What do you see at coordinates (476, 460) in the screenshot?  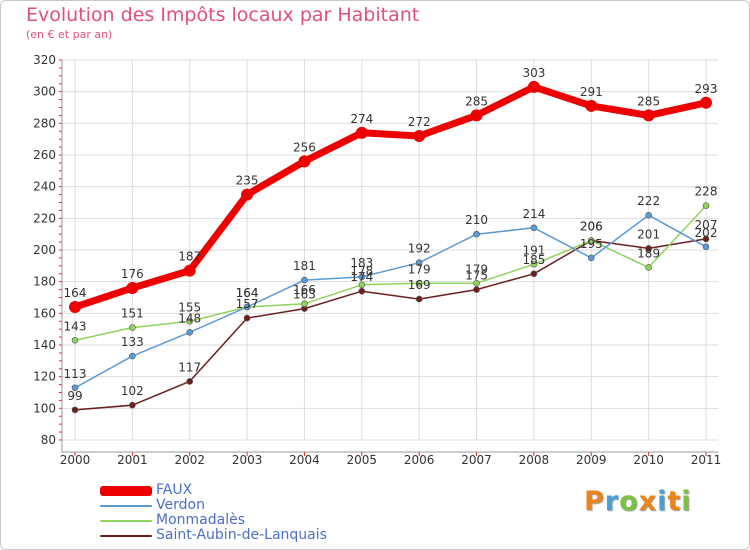 I see `x-tick-label: 2007` at bounding box center [476, 460].